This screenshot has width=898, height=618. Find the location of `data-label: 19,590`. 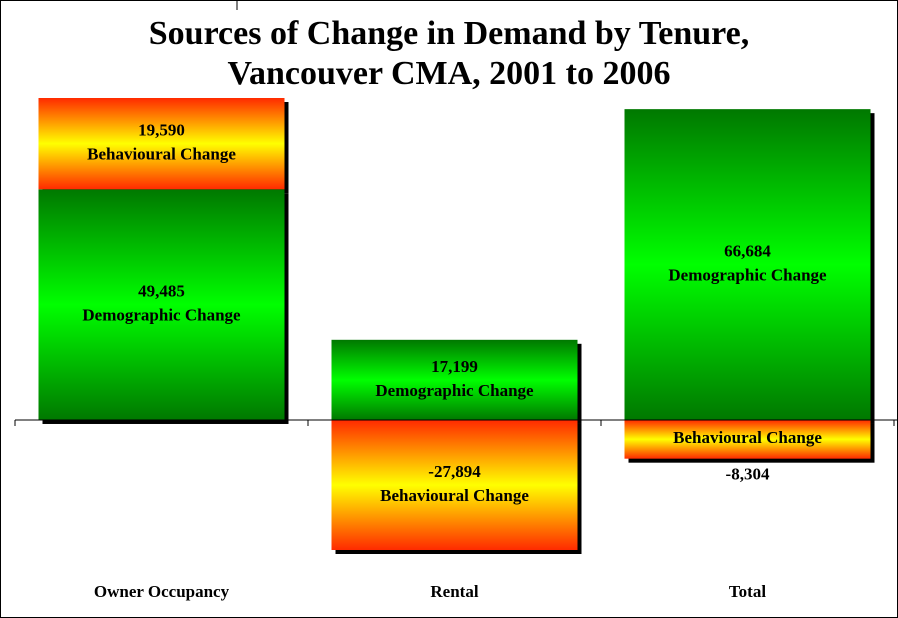

data-label: 19,590 is located at coordinates (161, 130).